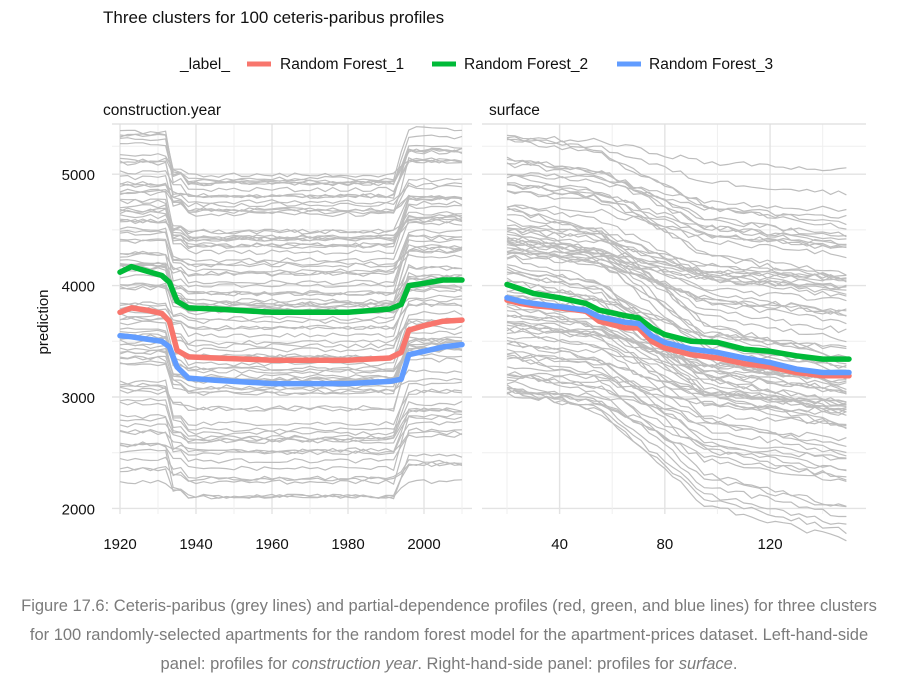 This screenshot has height=687, width=898. I want to click on x-tick-label: 120, so click(770, 544).